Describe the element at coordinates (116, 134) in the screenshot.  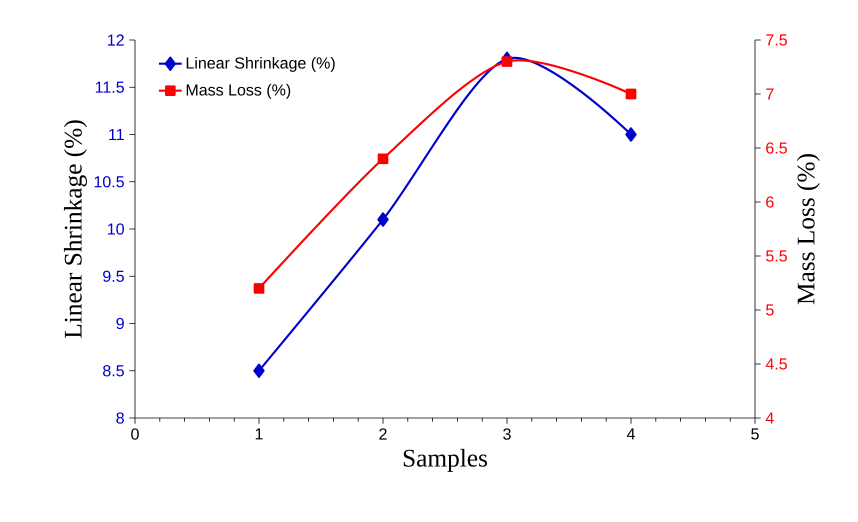
I see `y-tick-label: 11` at that location.